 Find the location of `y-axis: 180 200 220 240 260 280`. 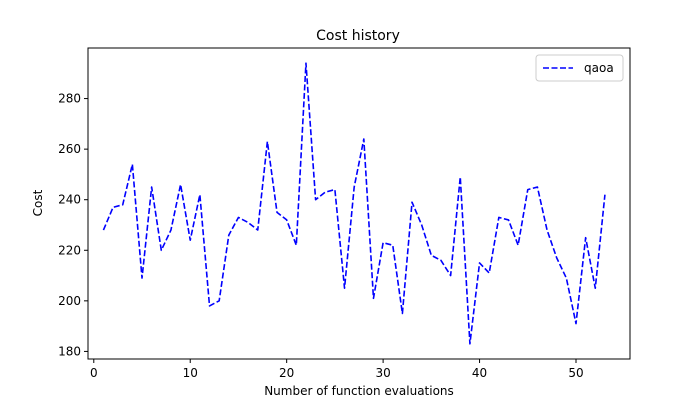

y-axis: 180 200 220 240 260 280 is located at coordinates (73, 225).